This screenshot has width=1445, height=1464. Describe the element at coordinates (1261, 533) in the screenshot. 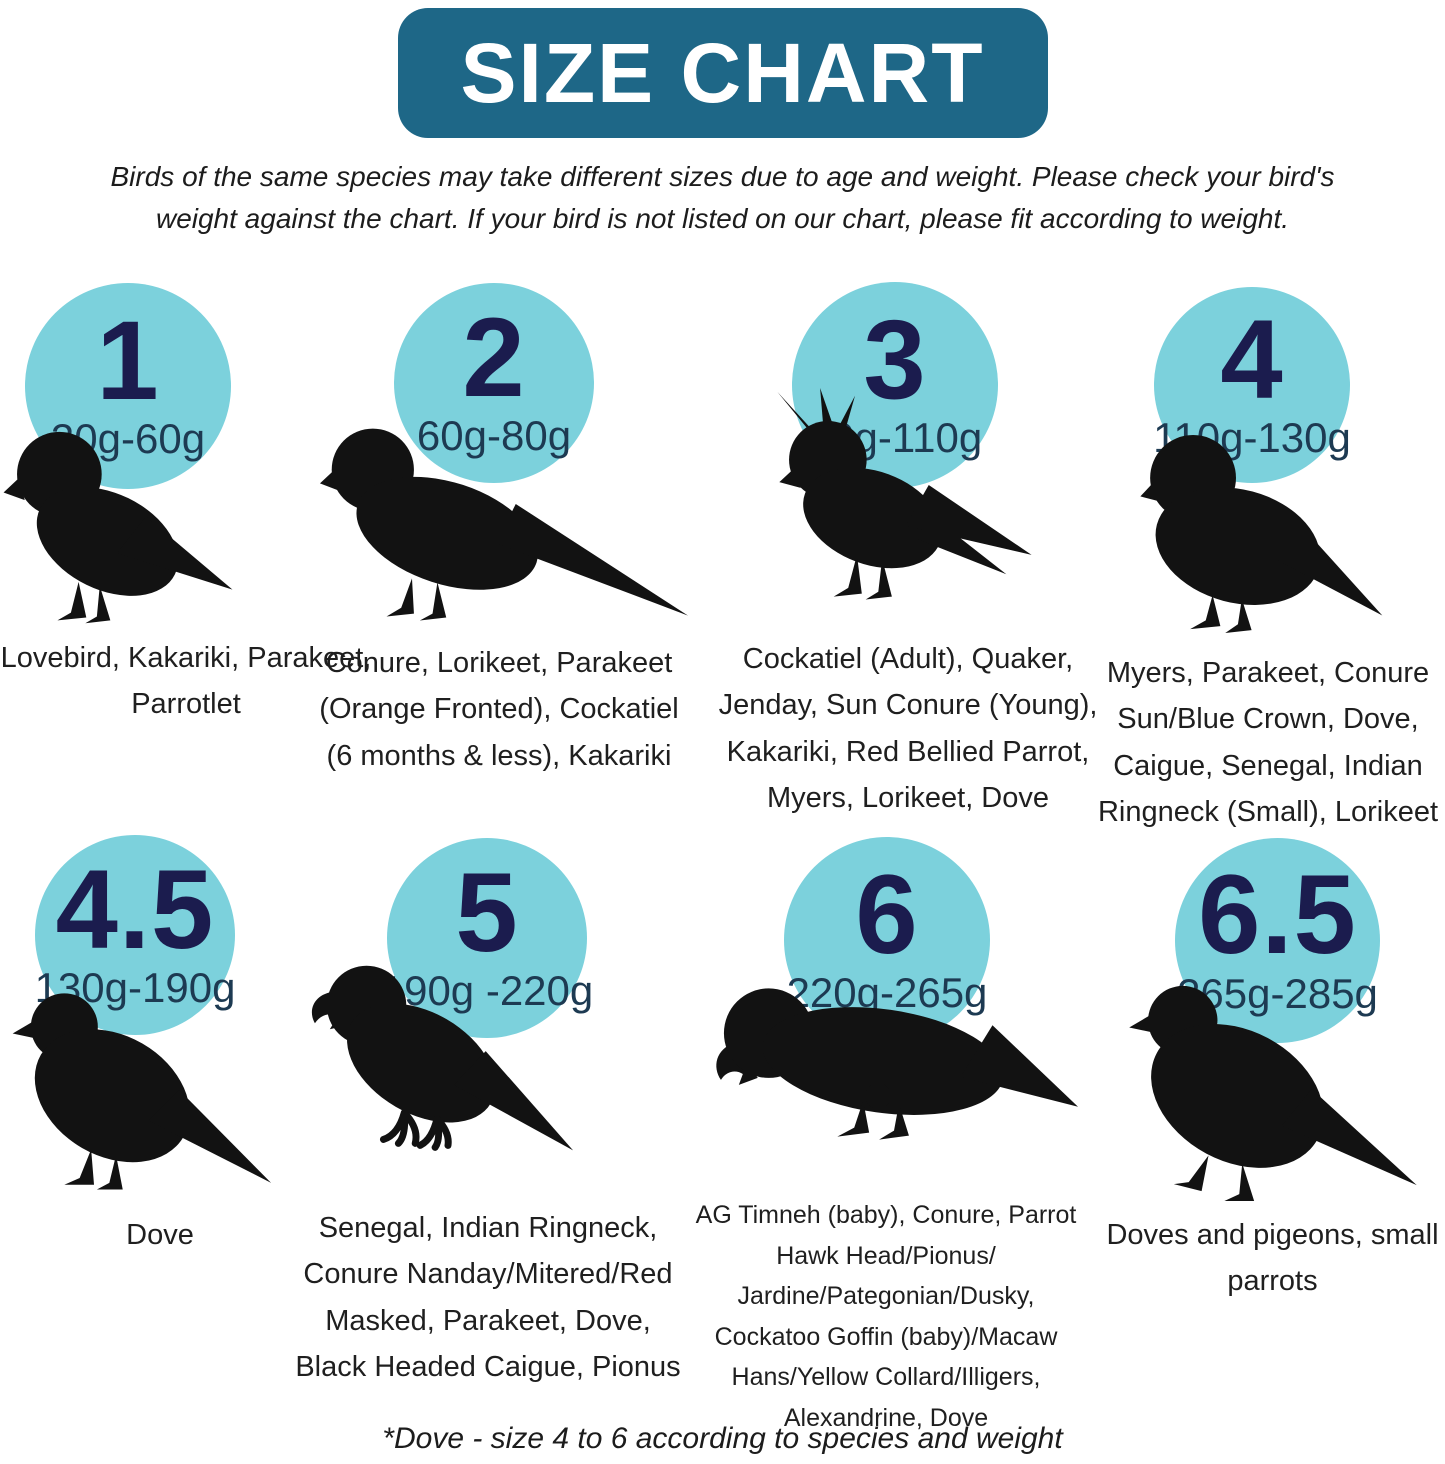

I see `small-parrot-silhouette-icon` at that location.